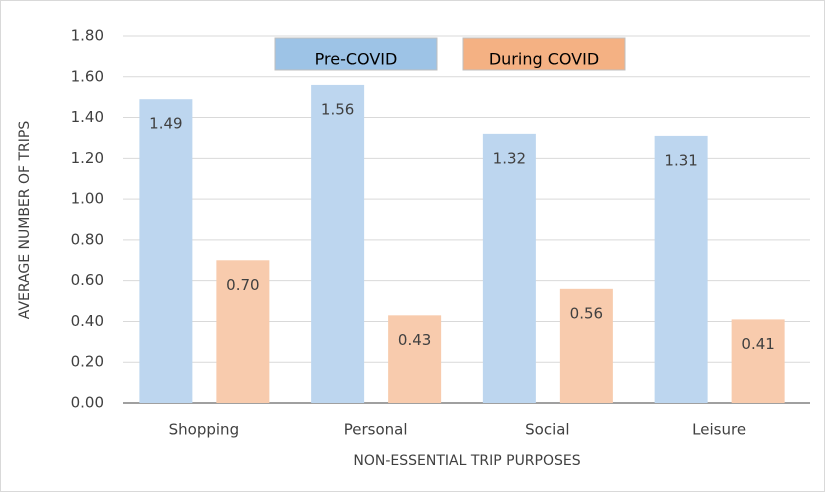 The height and width of the screenshot is (492, 825). What do you see at coordinates (25, 220) in the screenshot?
I see `y-axis-title: AVERAGE NUMBER OF TRIPS` at bounding box center [25, 220].